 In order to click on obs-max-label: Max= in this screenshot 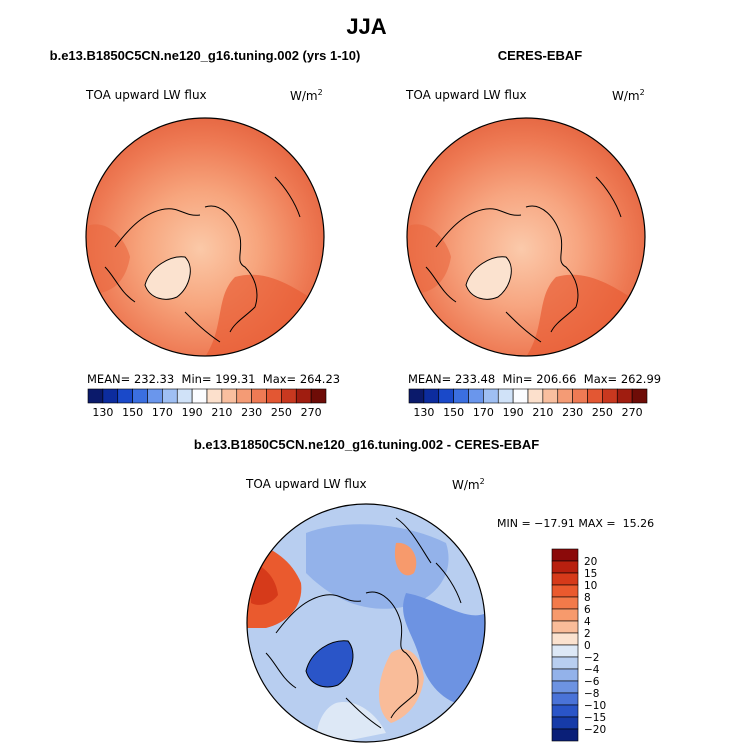, I will do `click(600, 379)`.